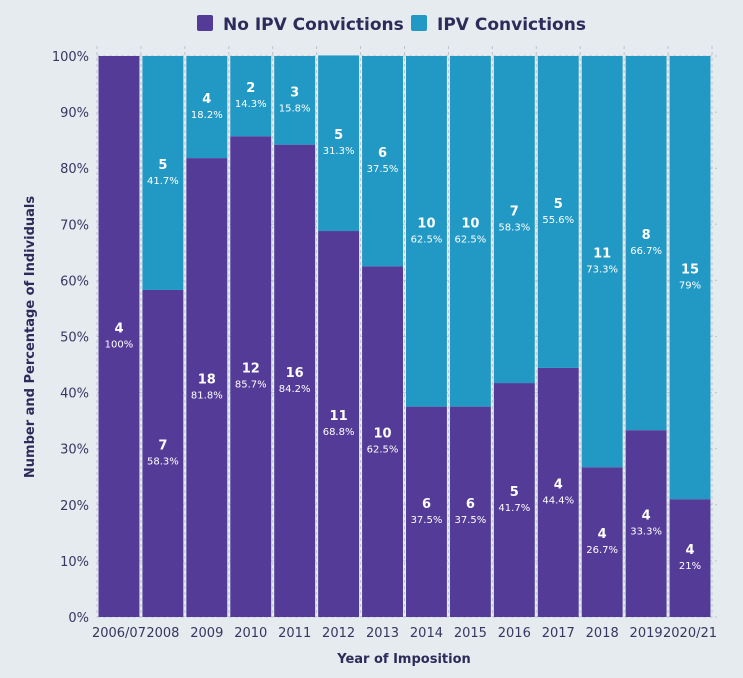  What do you see at coordinates (690, 633) in the screenshot?
I see `x-tick-label: 2020/21` at bounding box center [690, 633].